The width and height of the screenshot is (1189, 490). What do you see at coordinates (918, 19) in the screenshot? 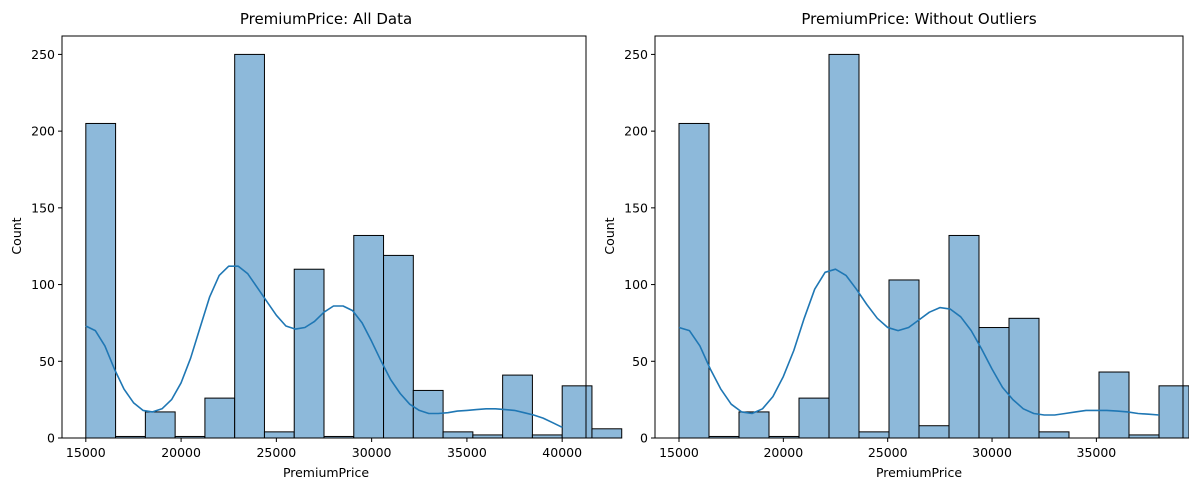
I see `chart-title: PremiumPrice: Without Outliers` at bounding box center [918, 19].